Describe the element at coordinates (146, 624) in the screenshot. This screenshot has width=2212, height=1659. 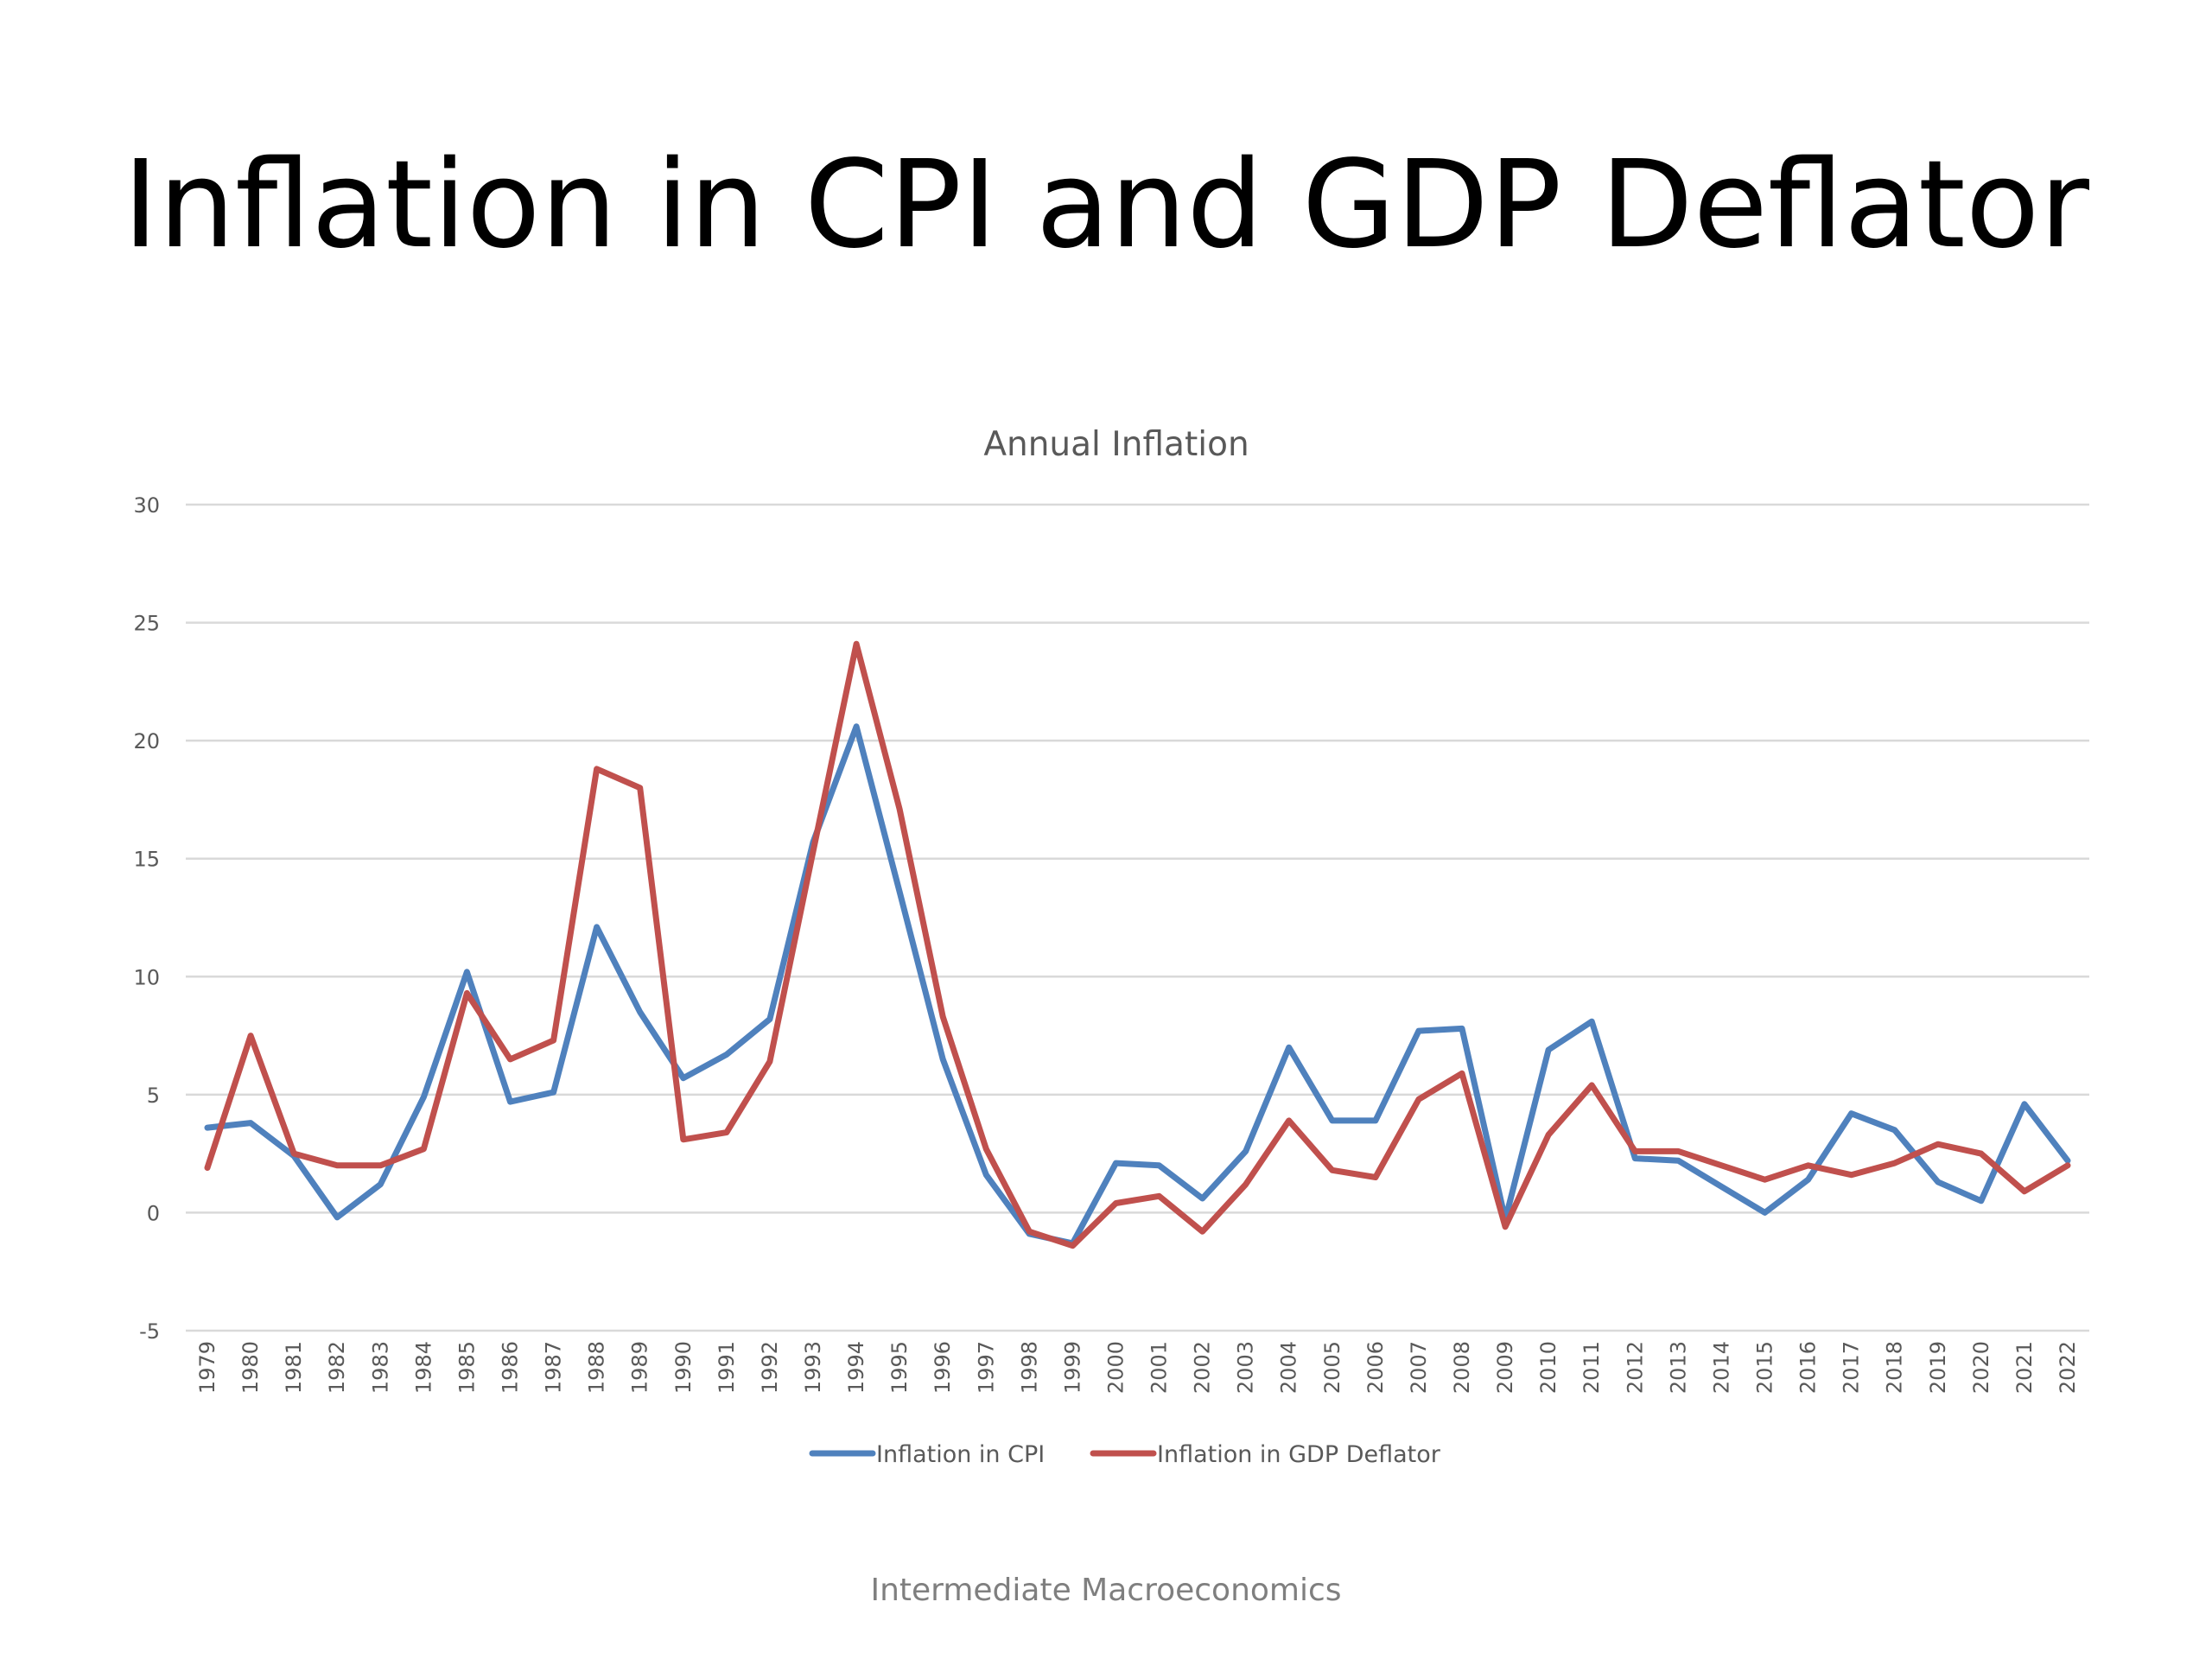
I see `y-tick-label: 25` at that location.